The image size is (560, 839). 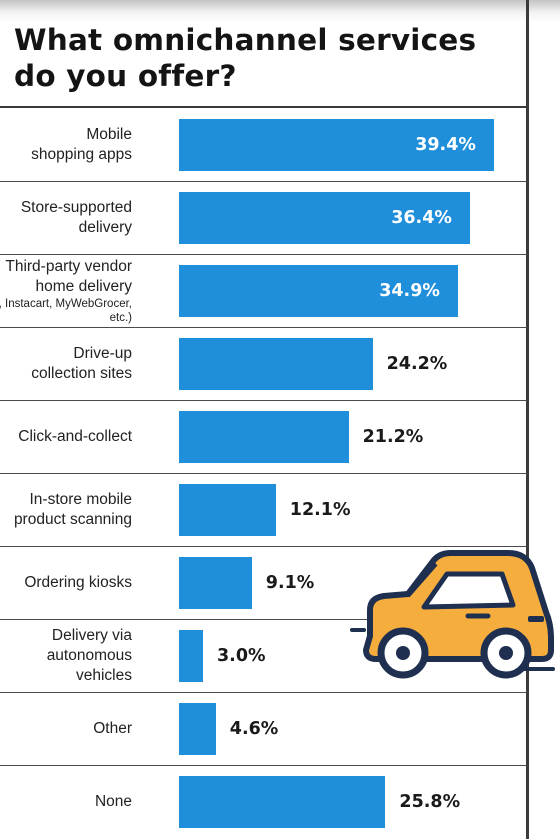 I want to click on value-label-mobile-shopping-apps: 39.4%, so click(x=445, y=144).